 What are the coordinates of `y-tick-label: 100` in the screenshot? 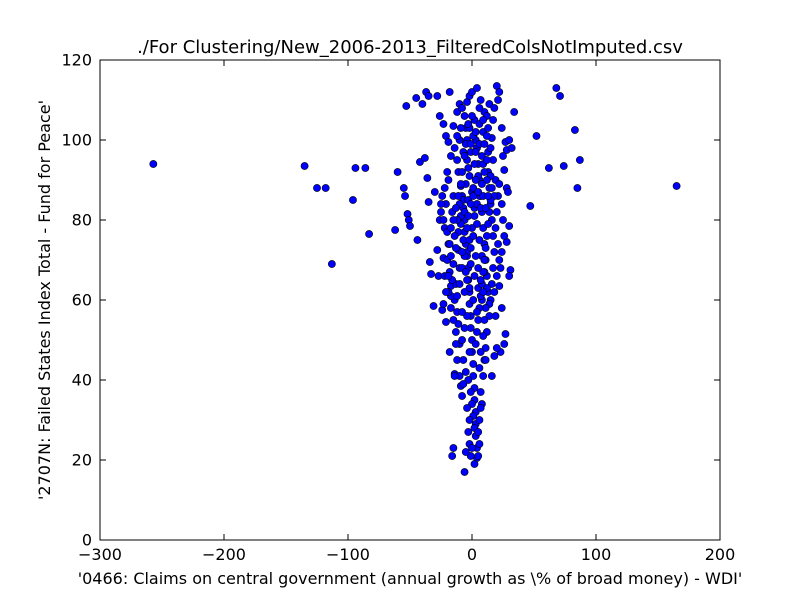 It's located at (76, 140).